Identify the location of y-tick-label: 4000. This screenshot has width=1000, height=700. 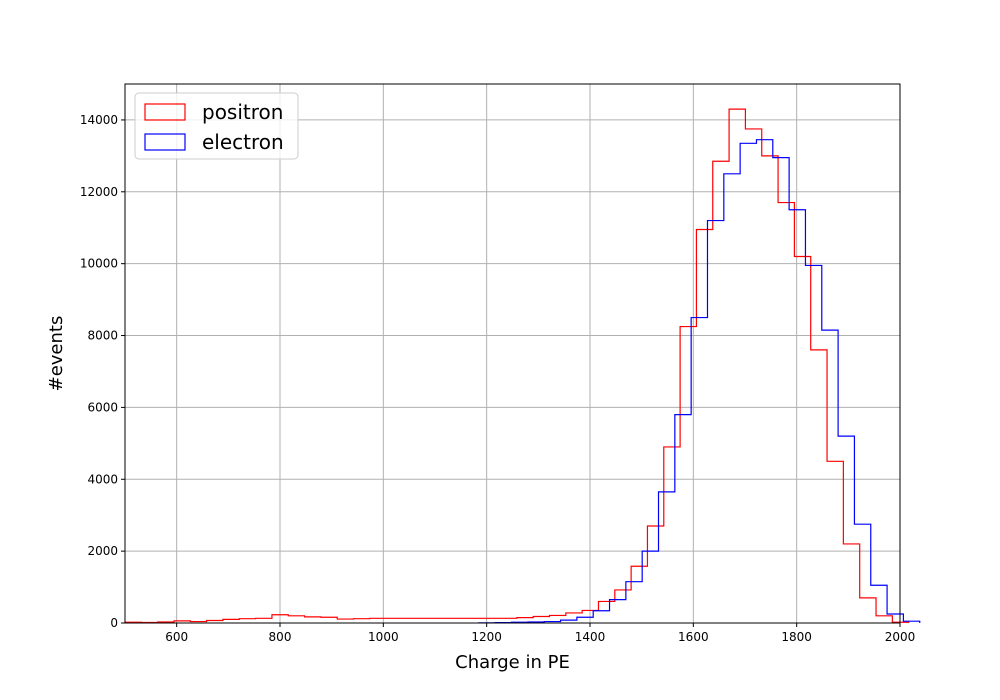
(102, 479).